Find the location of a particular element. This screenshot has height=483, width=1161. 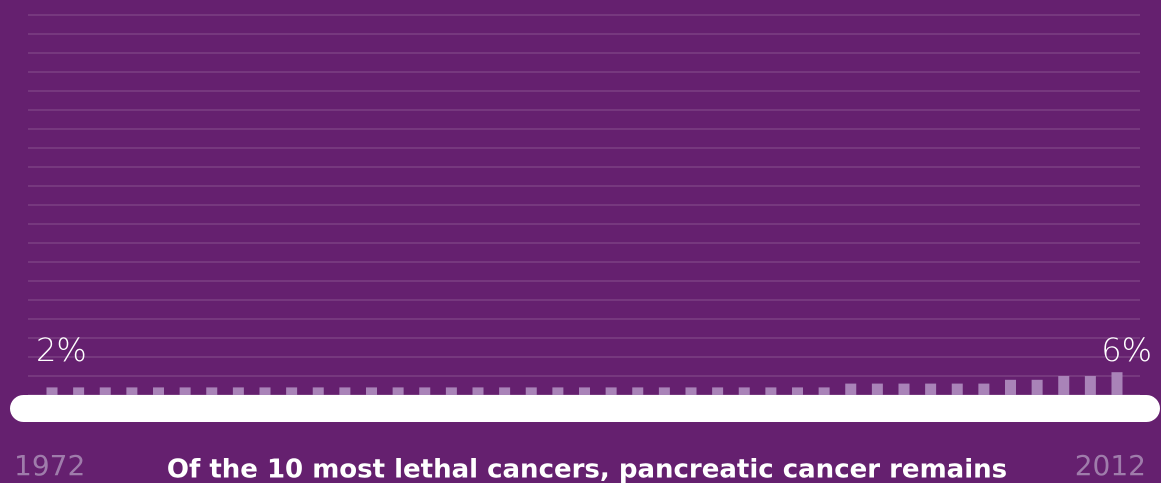

x-tick-label: 1972 is located at coordinates (49, 465).